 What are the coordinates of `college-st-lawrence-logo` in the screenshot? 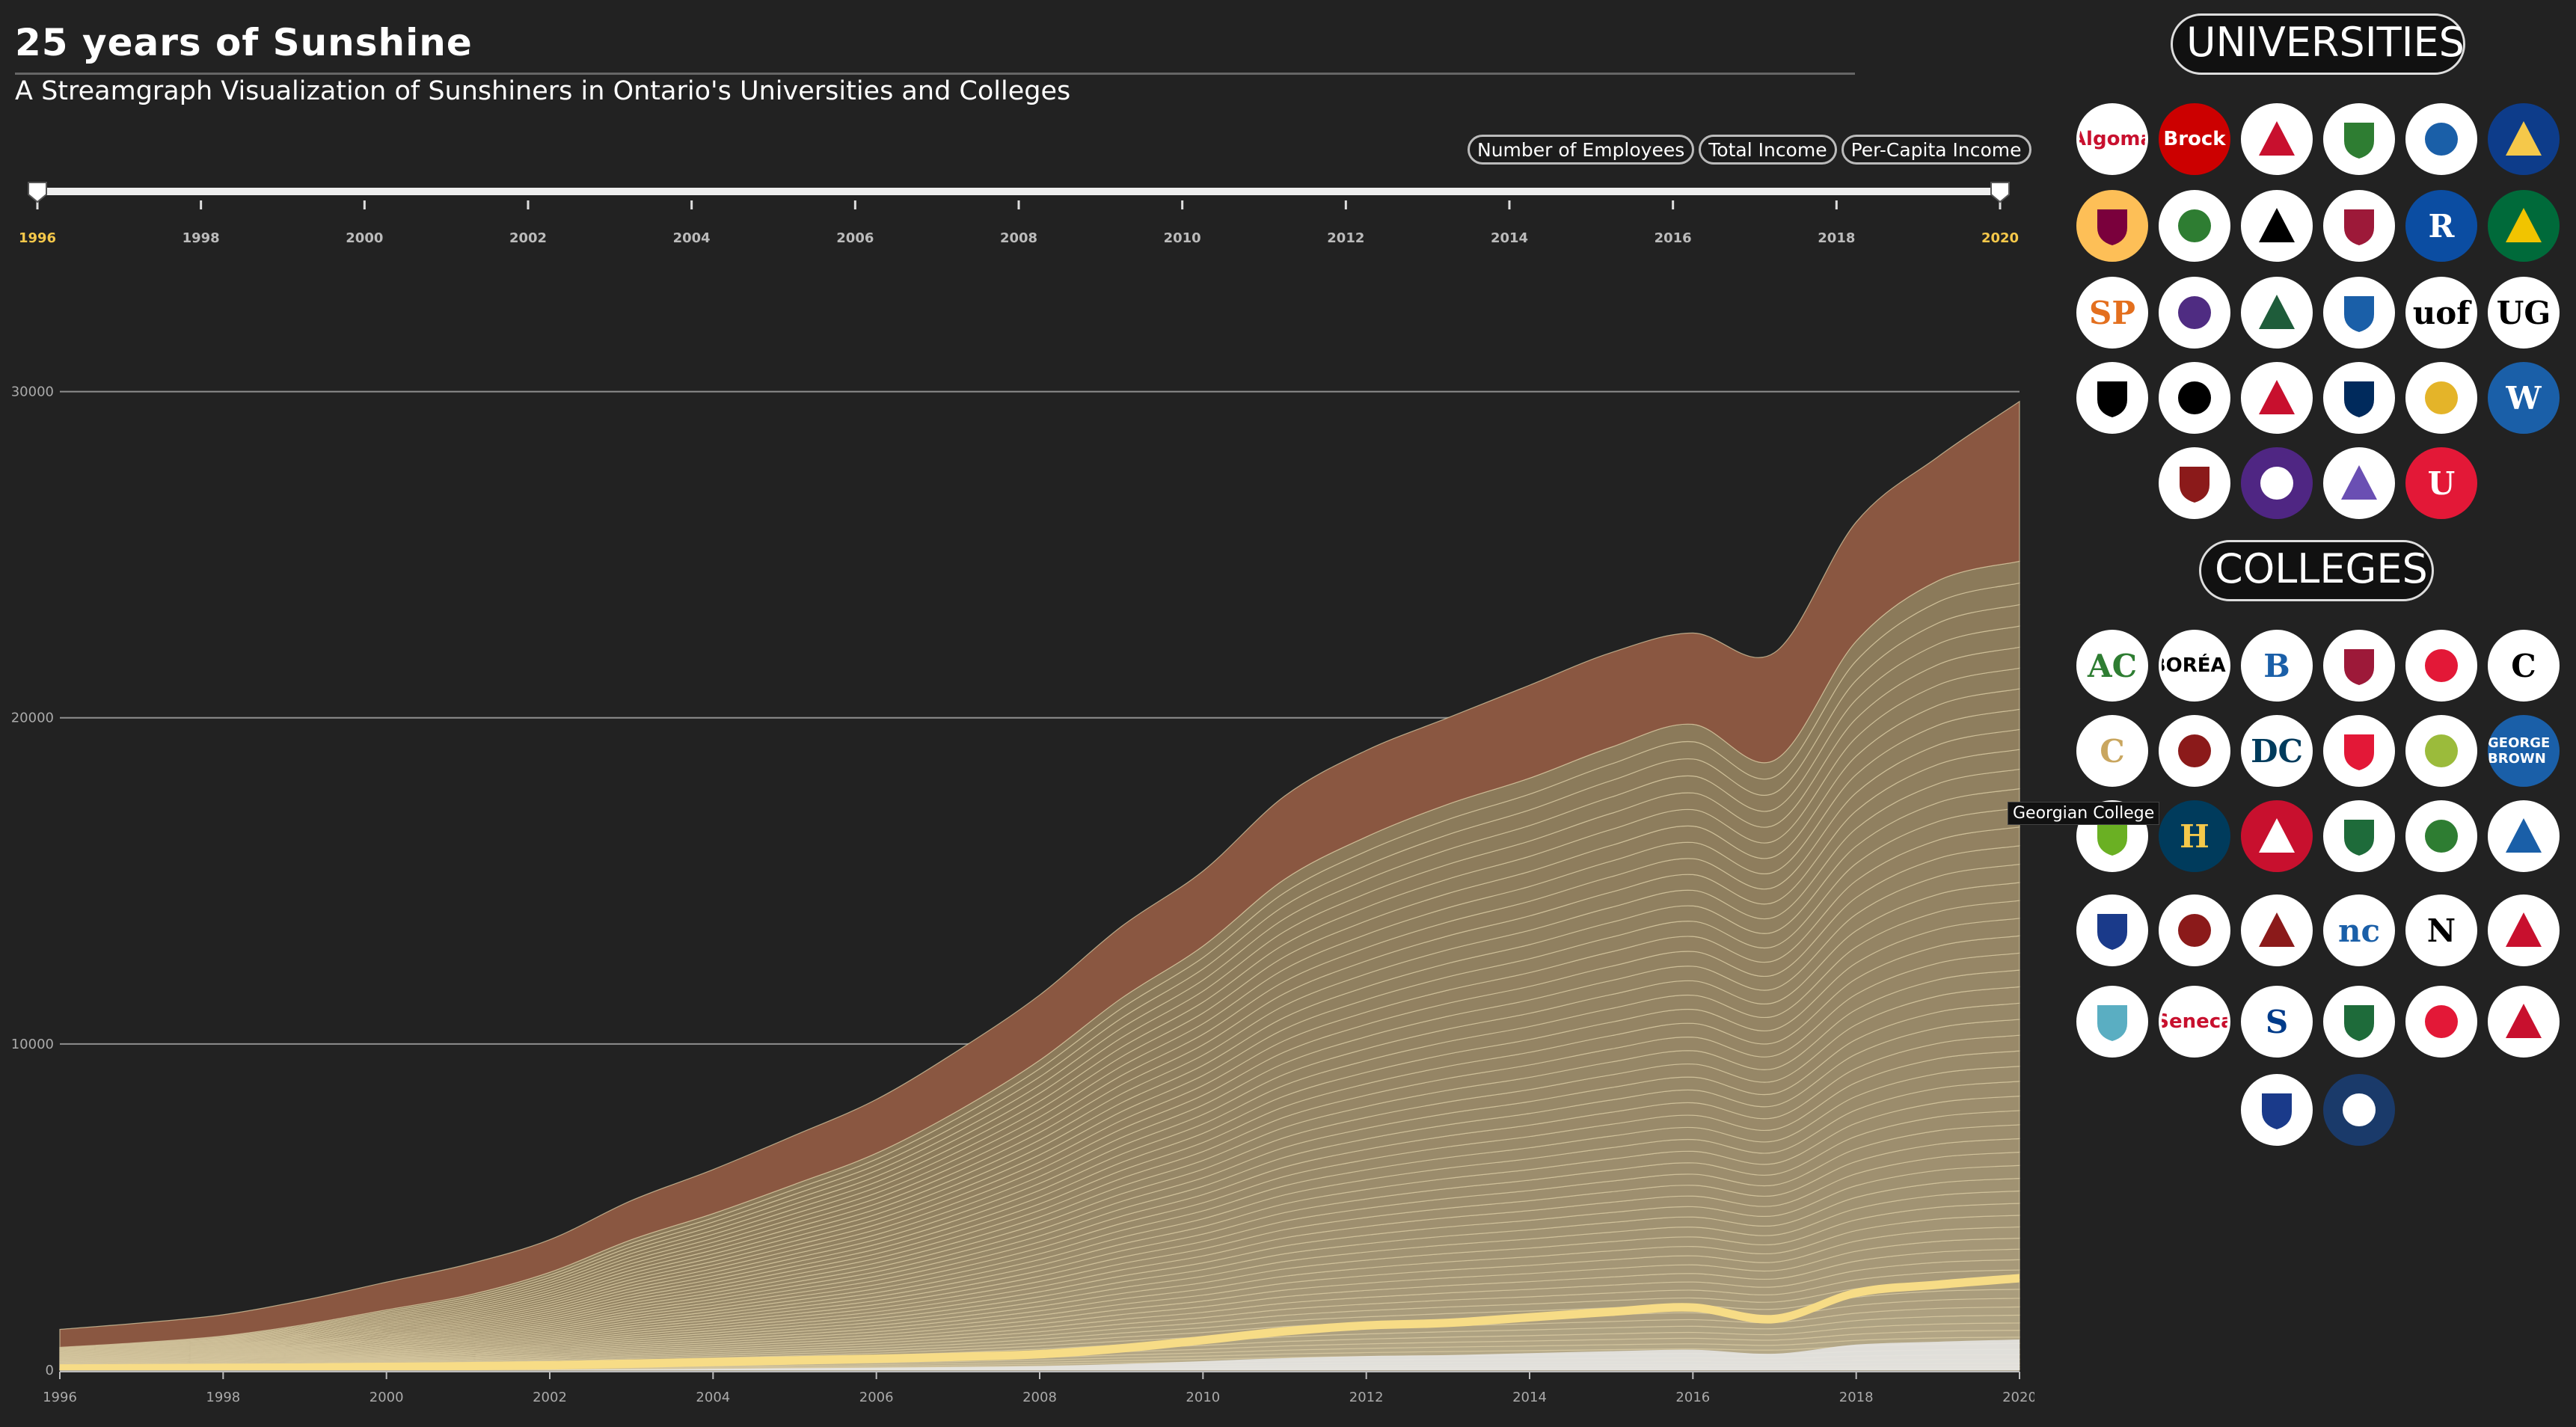 It's located at (2441, 1022).